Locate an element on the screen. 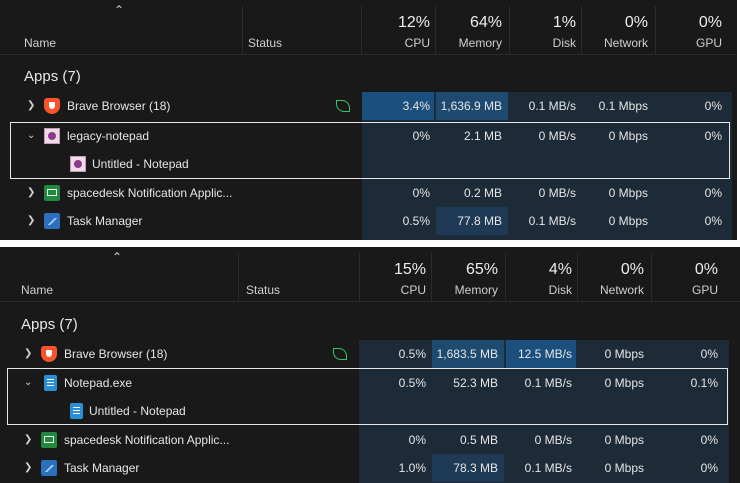 This screenshot has width=740, height=483. network-value: 0.1 Mbps is located at coordinates (623, 106).